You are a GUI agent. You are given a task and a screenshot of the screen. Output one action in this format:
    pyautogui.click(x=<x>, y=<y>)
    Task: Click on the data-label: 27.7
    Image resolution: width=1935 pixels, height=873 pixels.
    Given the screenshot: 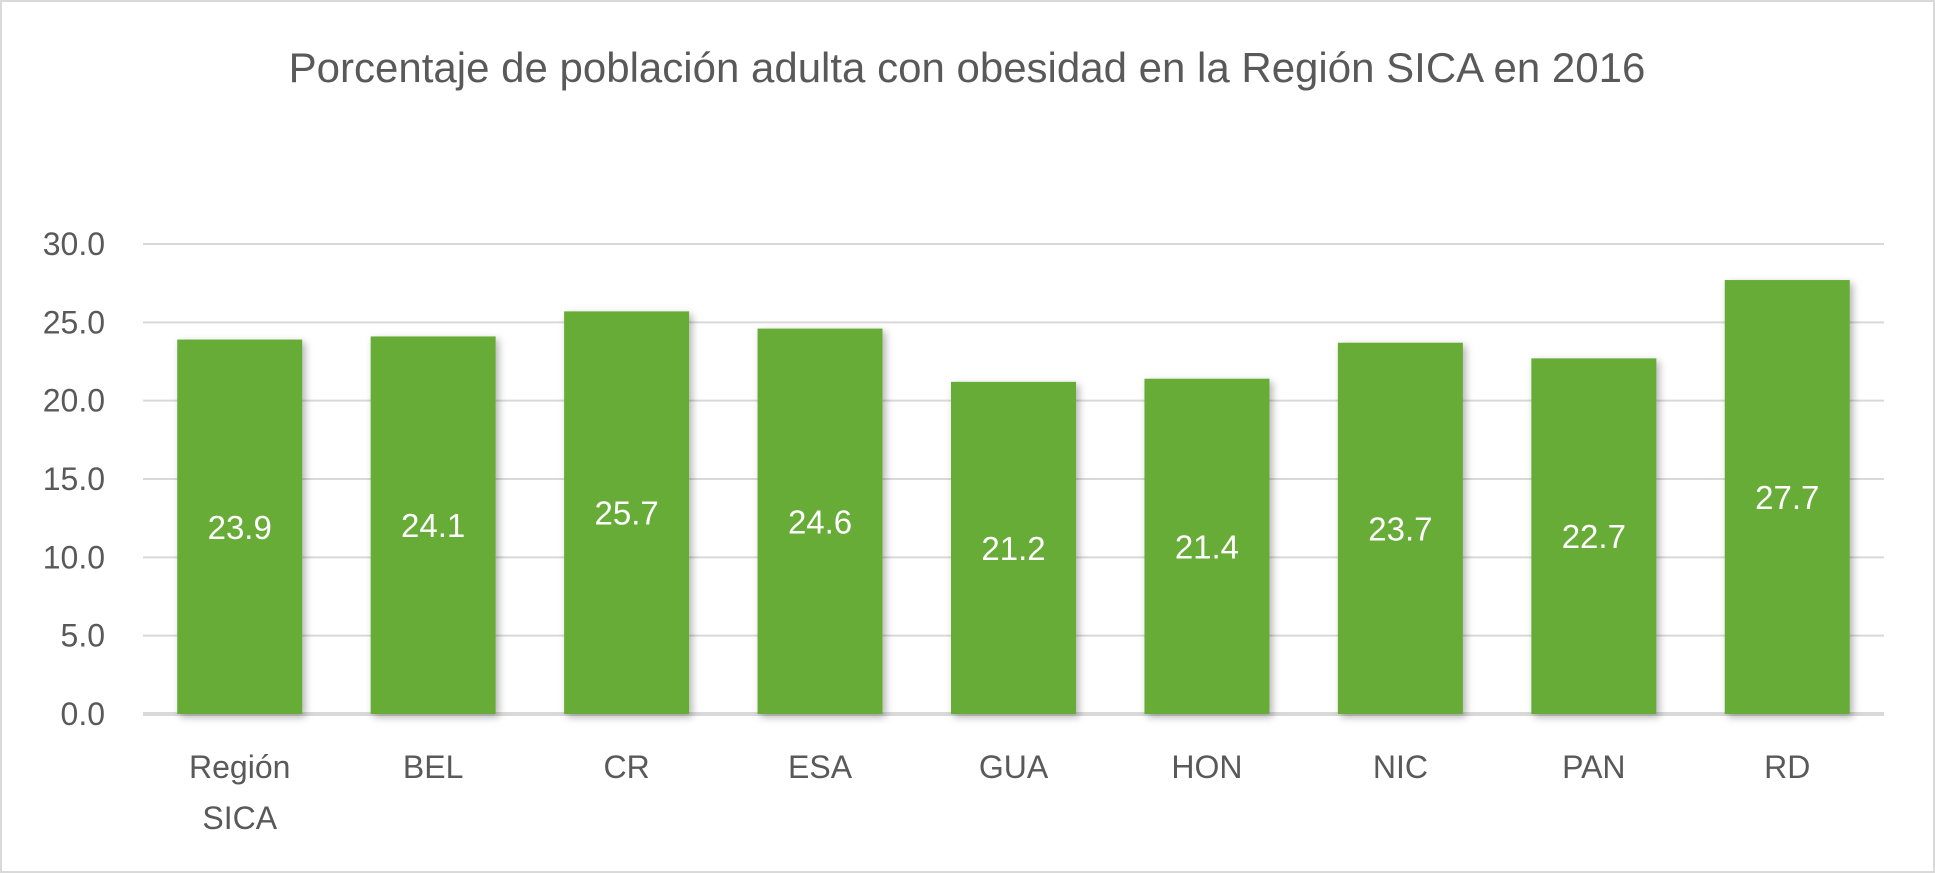 What is the action you would take?
    pyautogui.click(x=1787, y=497)
    